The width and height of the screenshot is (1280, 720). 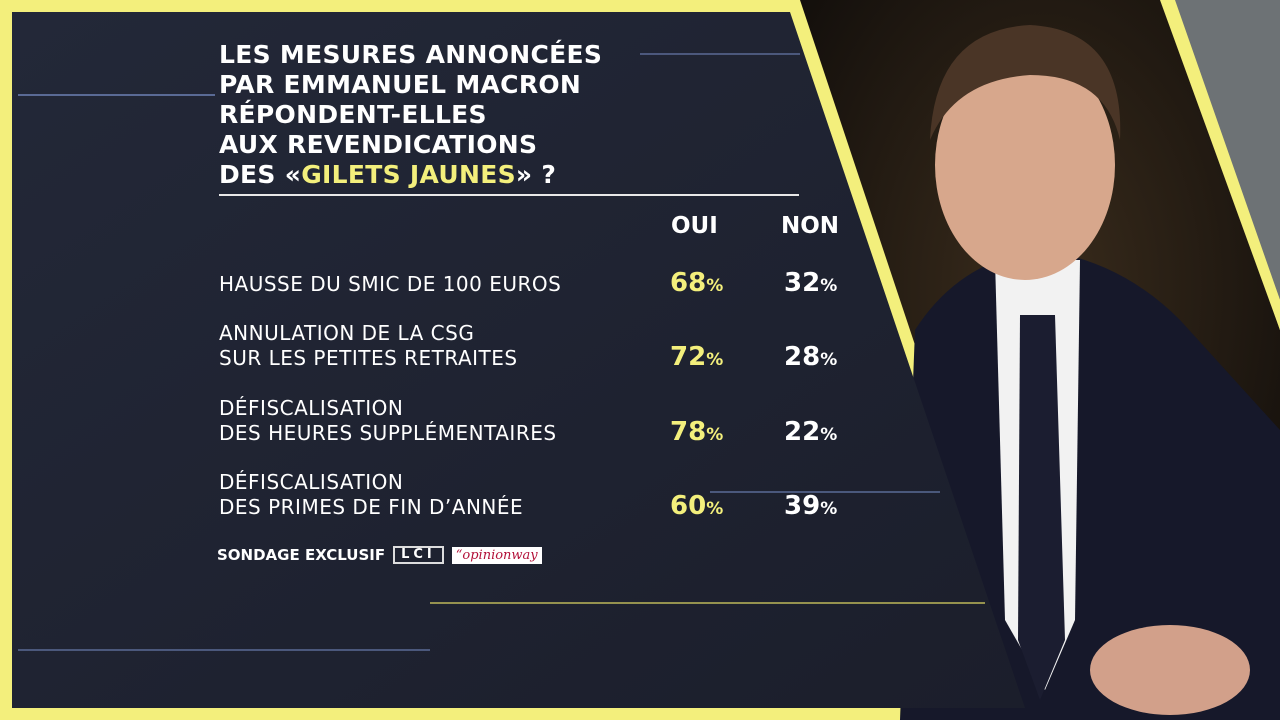 I want to click on value-number: 78, so click(x=688, y=432).